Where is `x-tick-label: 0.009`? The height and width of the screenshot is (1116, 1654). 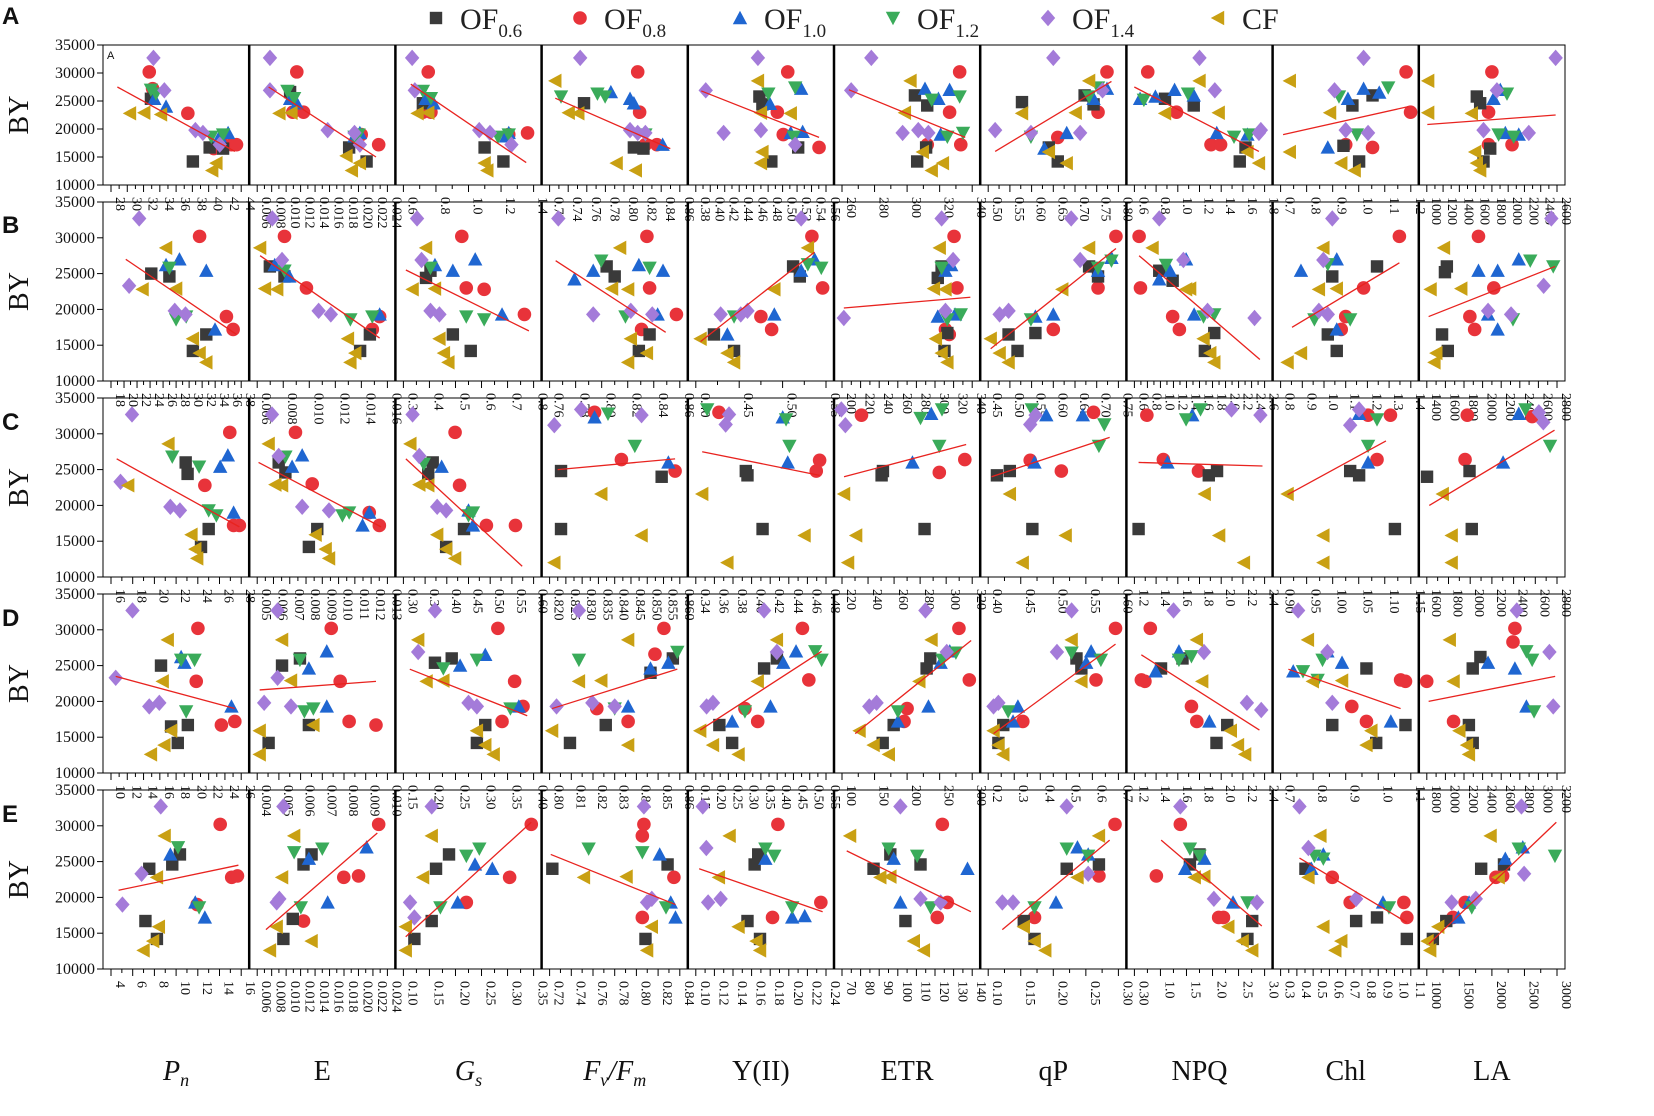
x-tick-label: 0.009 is located at coordinates (374, 801).